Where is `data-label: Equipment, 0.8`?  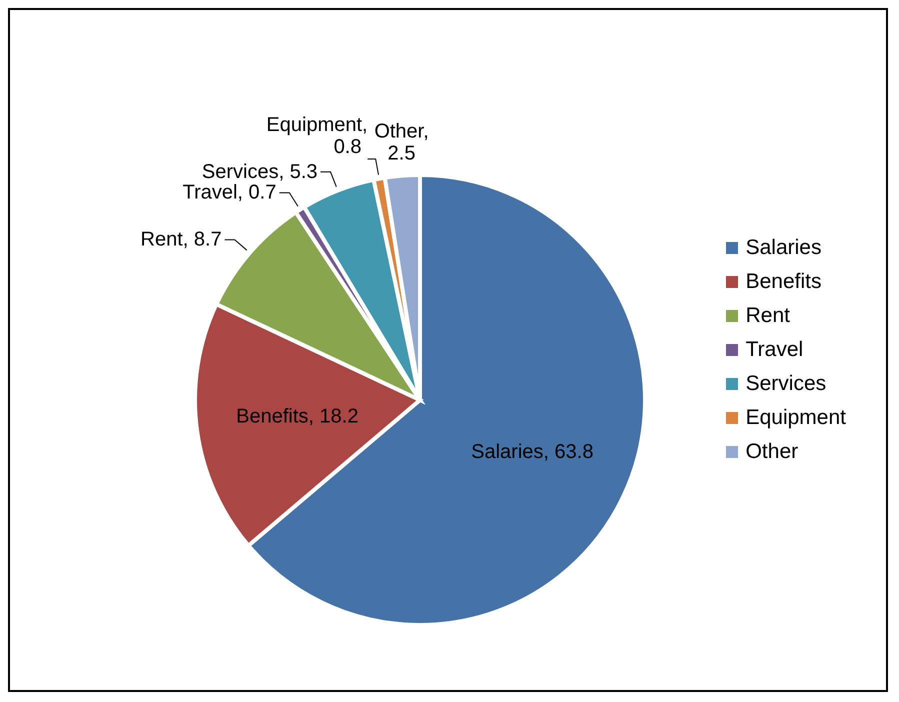 data-label: Equipment, 0.8 is located at coordinates (317, 136).